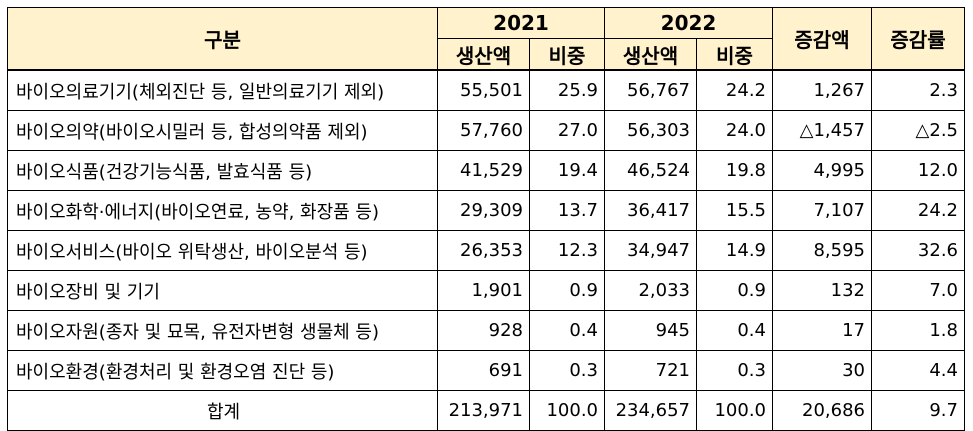 Image resolution: width=973 pixels, height=431 pixels. What do you see at coordinates (918, 330) in the screenshot?
I see `cell-change-rate: 1.8` at bounding box center [918, 330].